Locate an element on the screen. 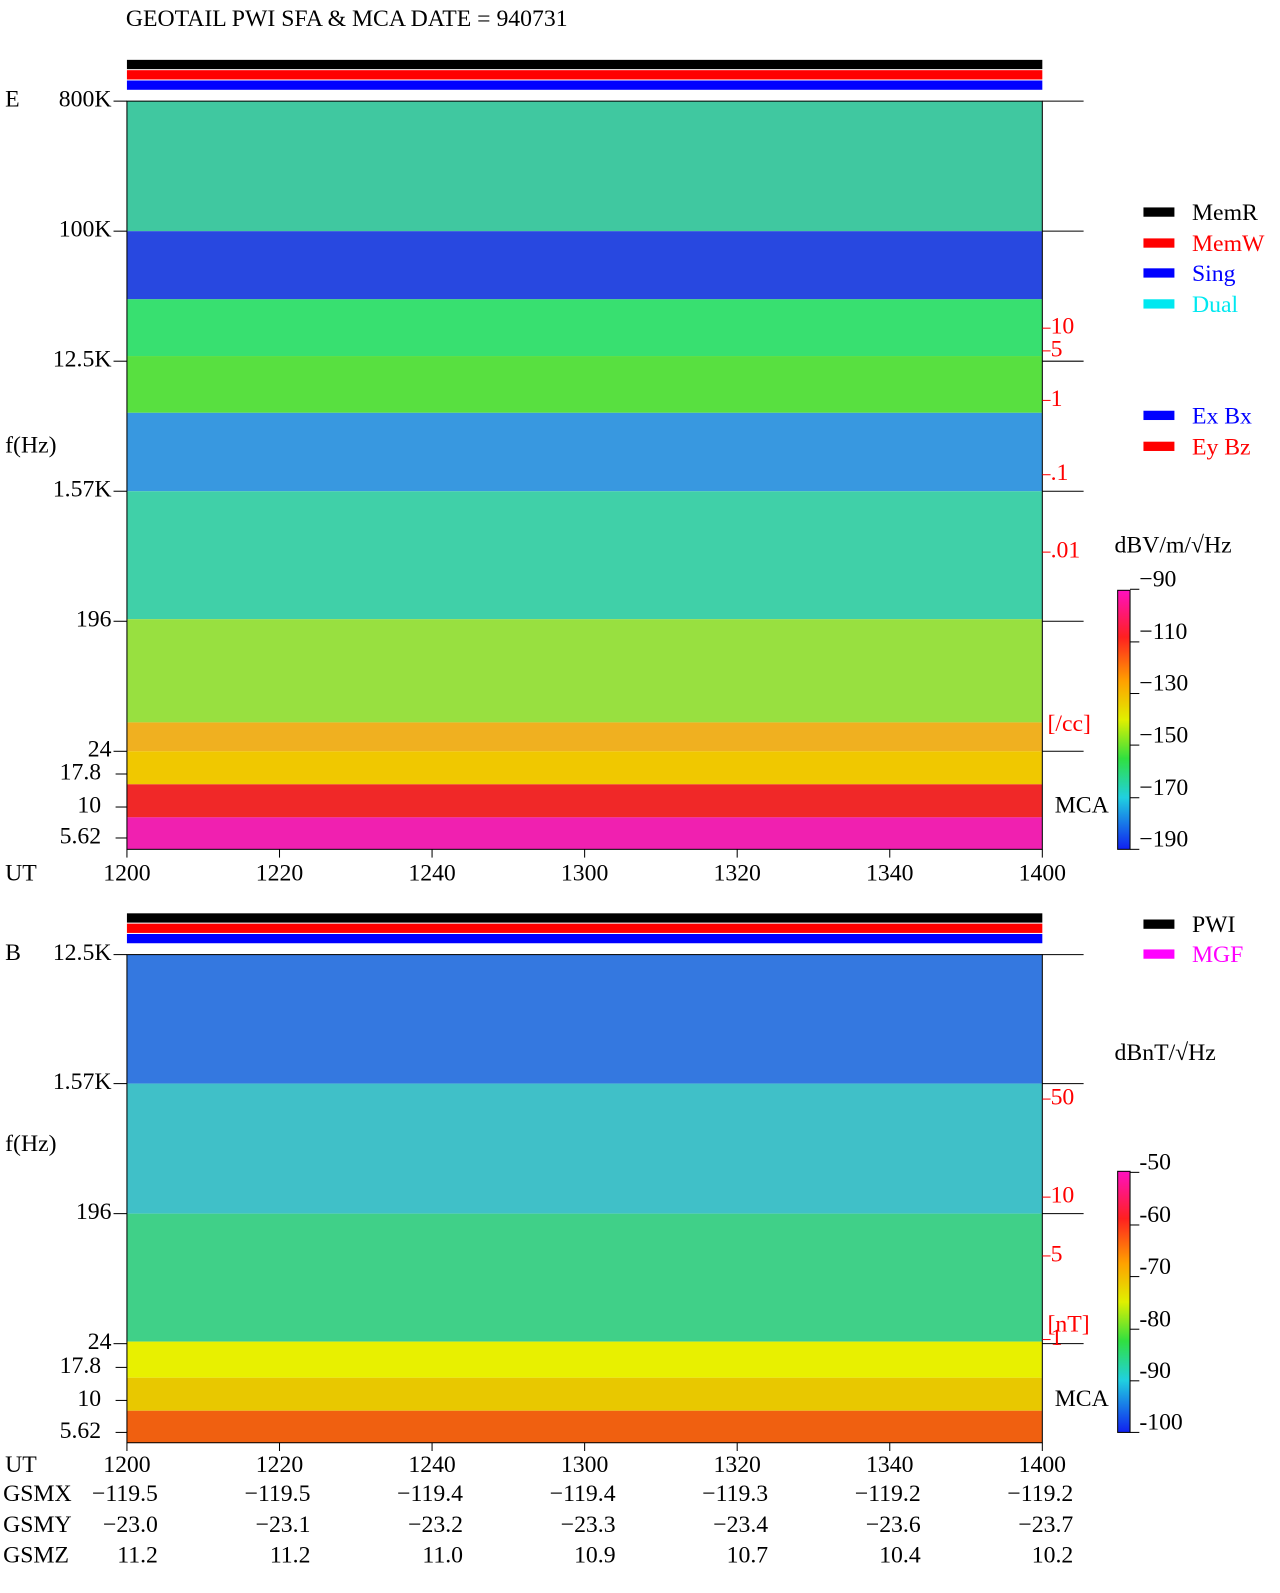 This screenshot has width=1280, height=1593. orbit-label: GSMX is located at coordinates (37, 1494).